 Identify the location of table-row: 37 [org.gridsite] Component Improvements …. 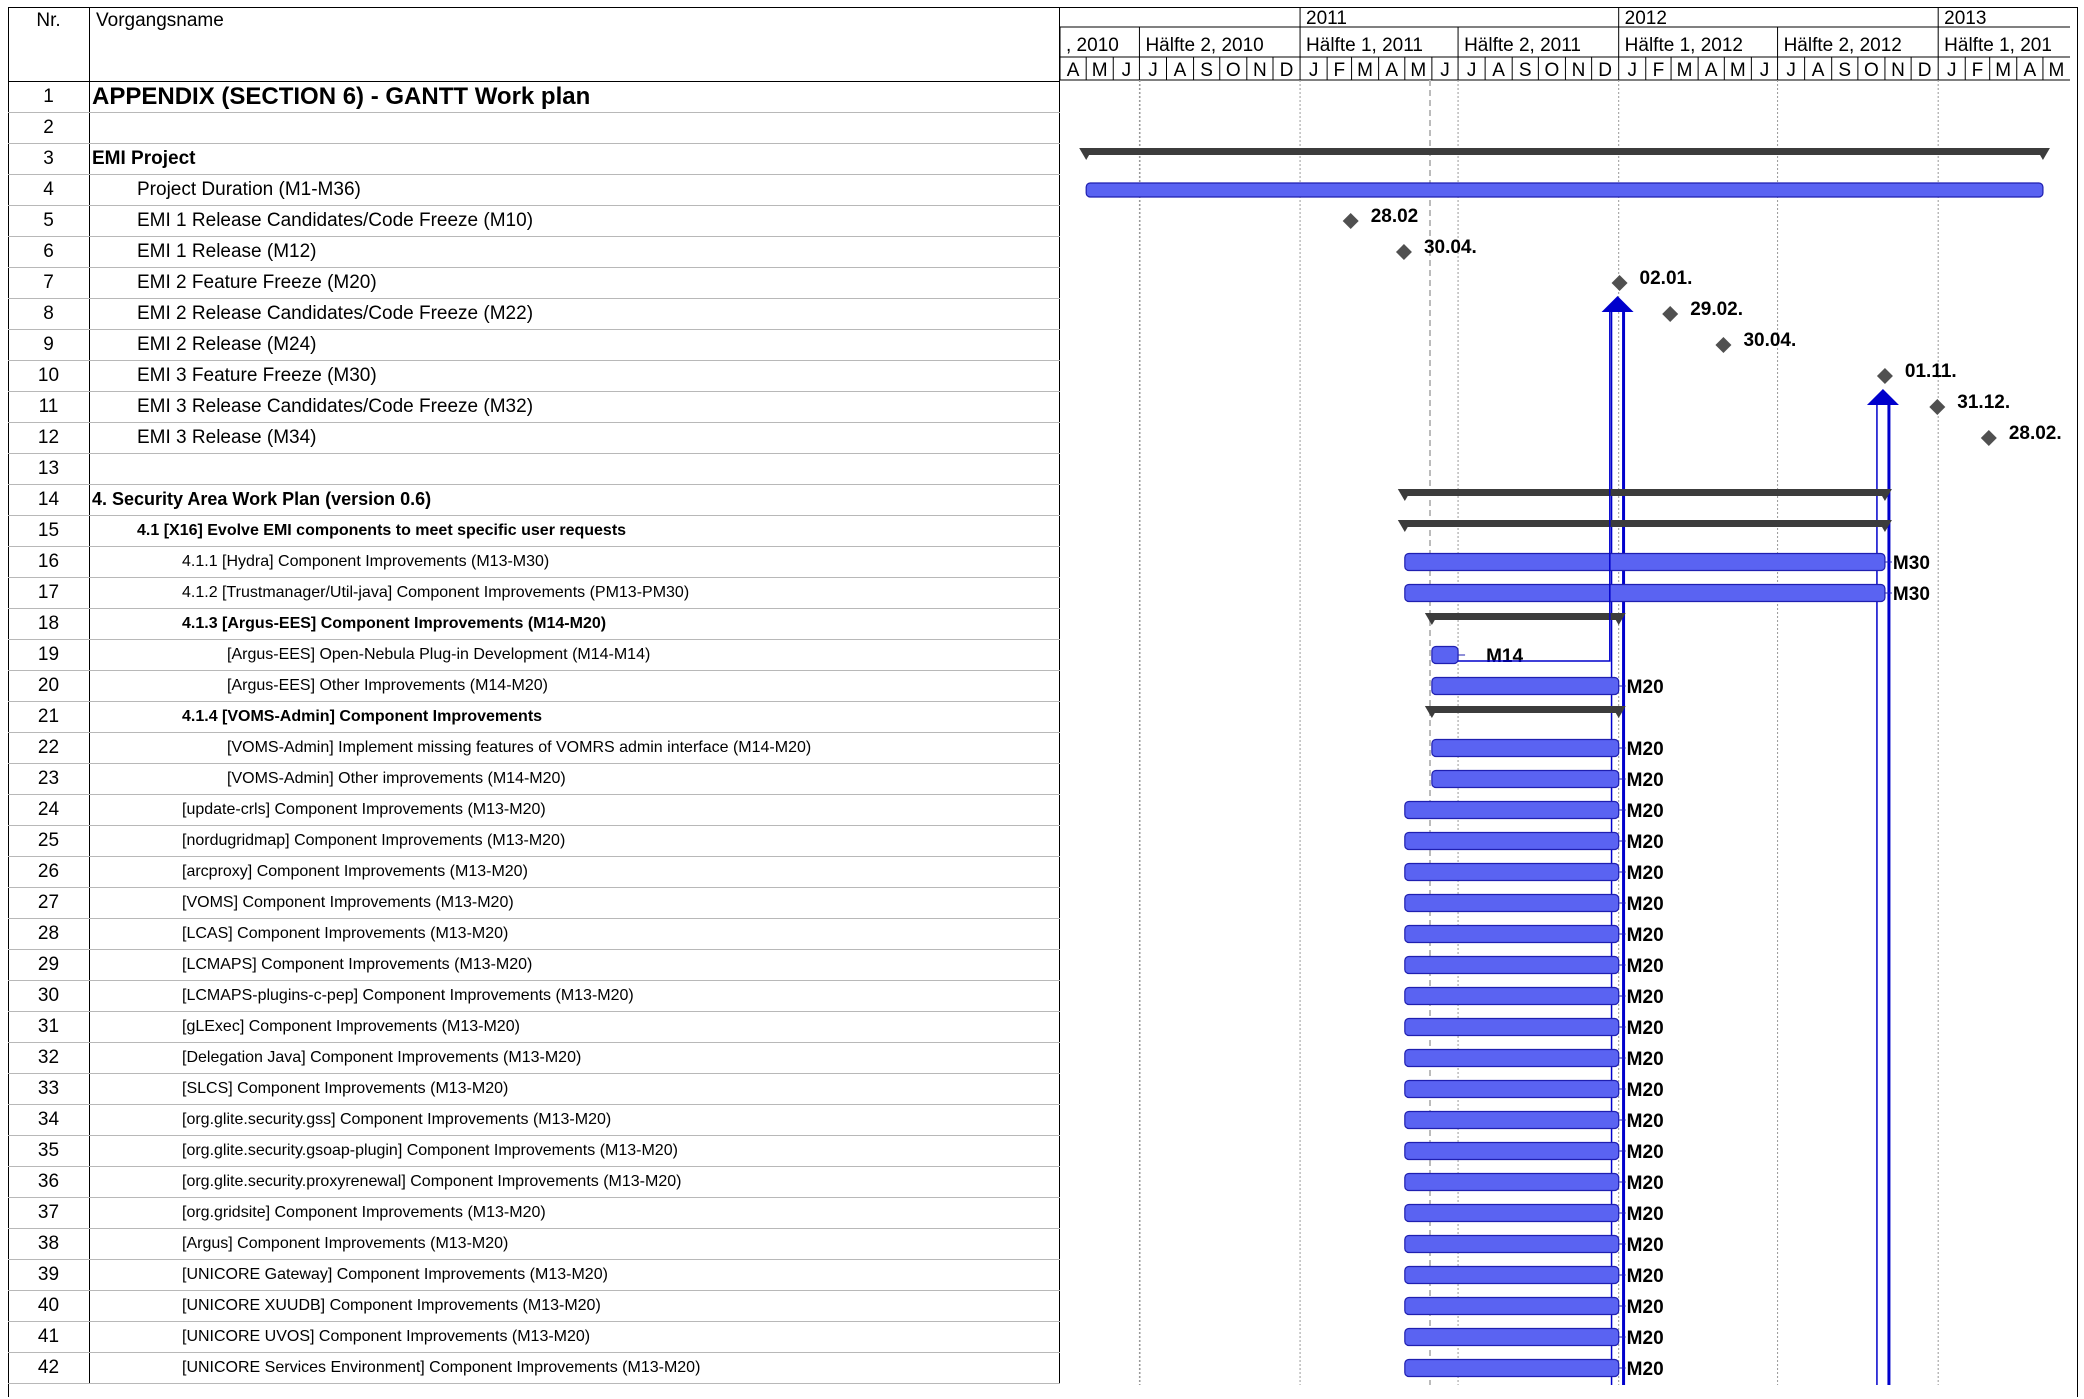
(534, 1213).